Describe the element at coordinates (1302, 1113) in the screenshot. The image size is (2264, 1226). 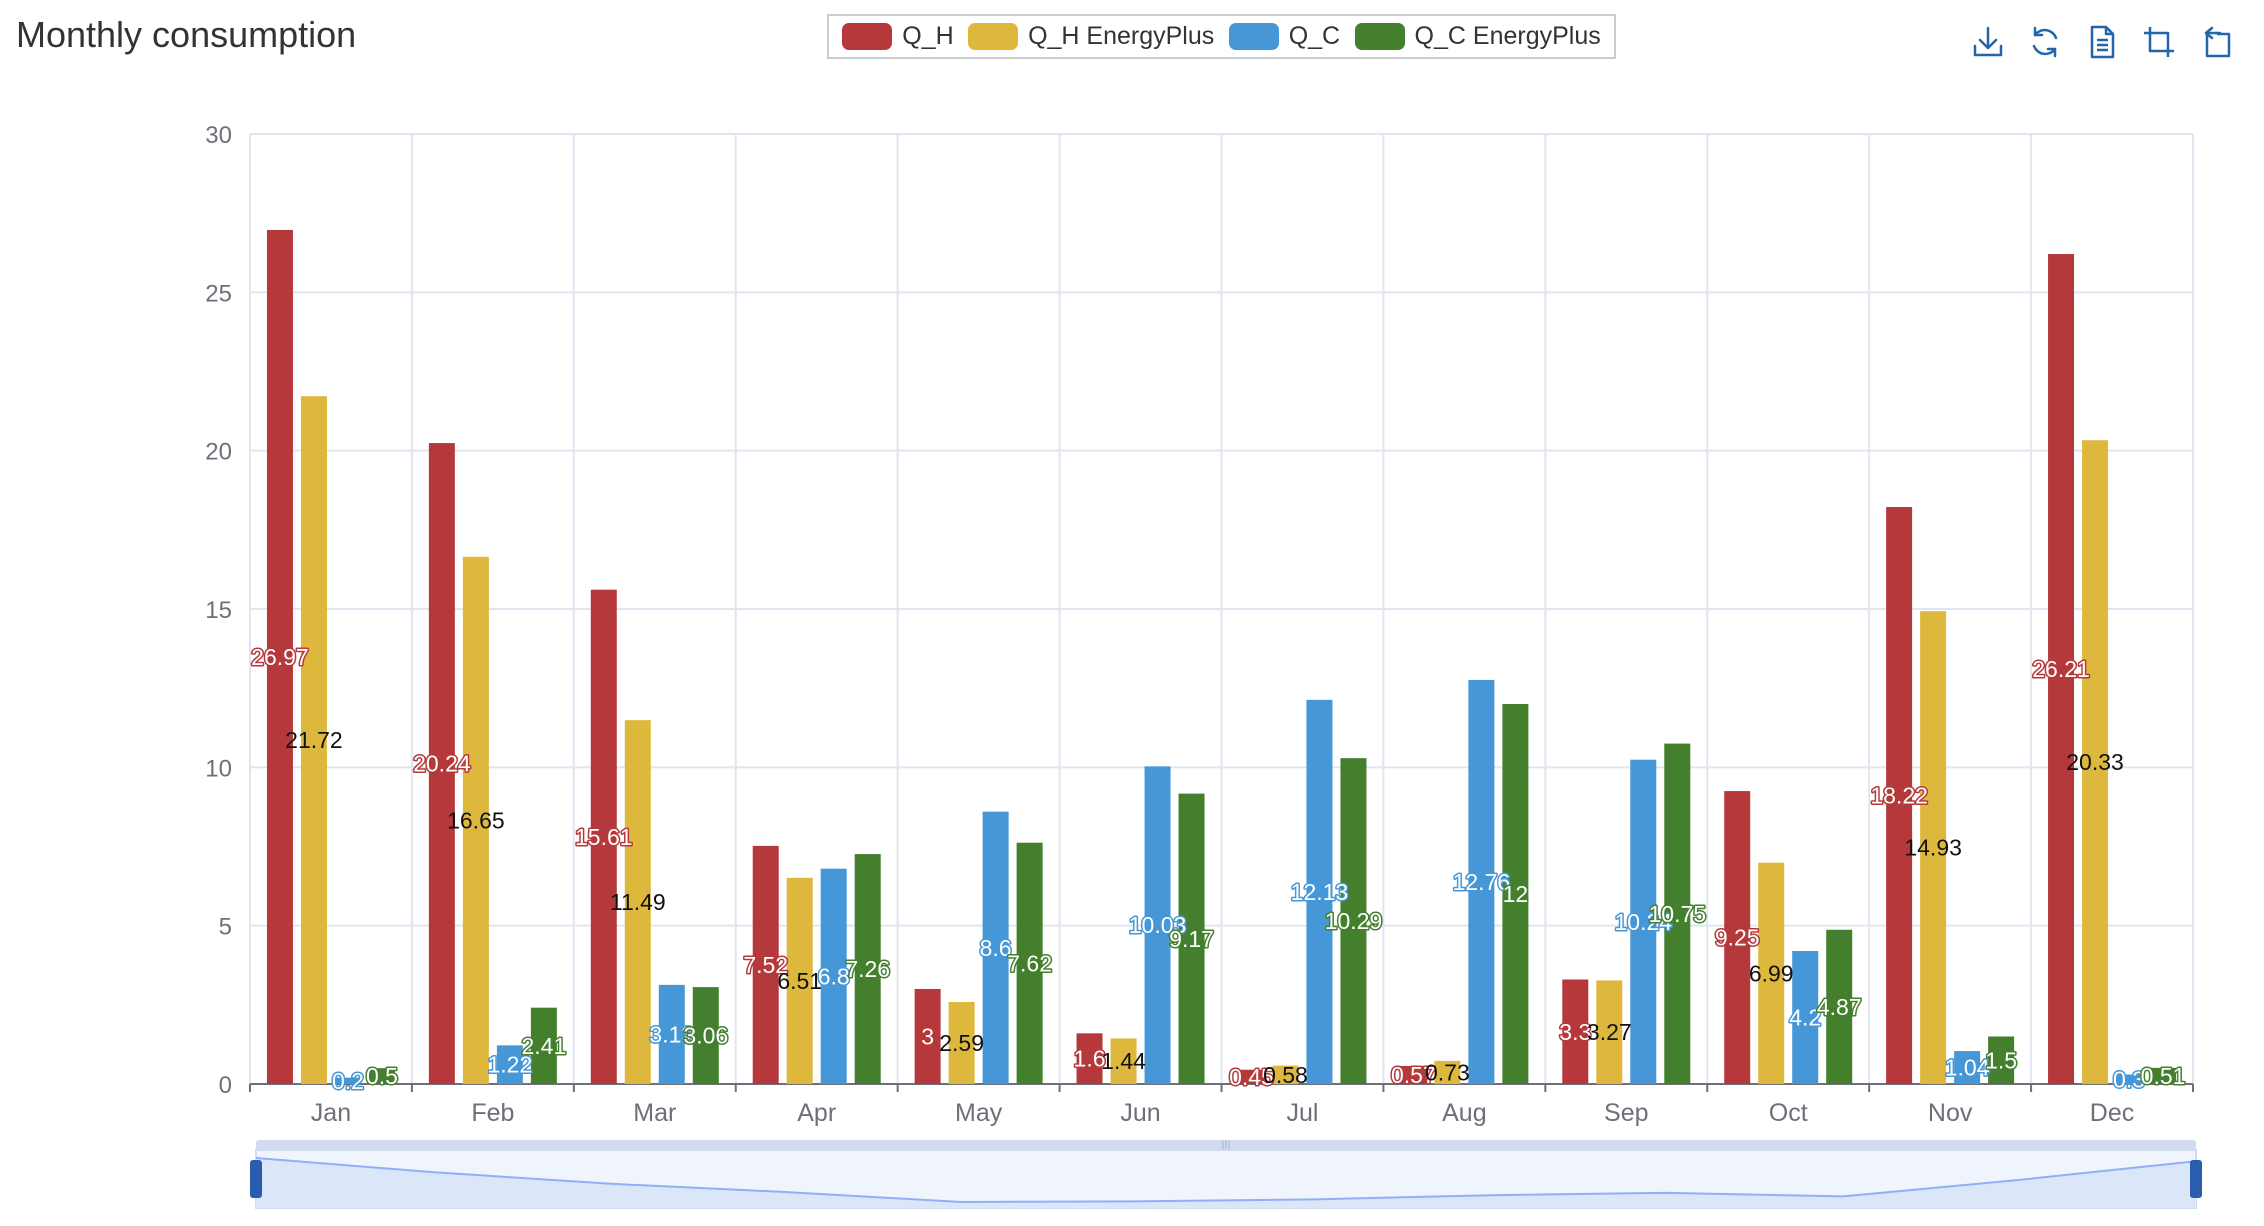
I see `x-tick-label: Jul` at that location.